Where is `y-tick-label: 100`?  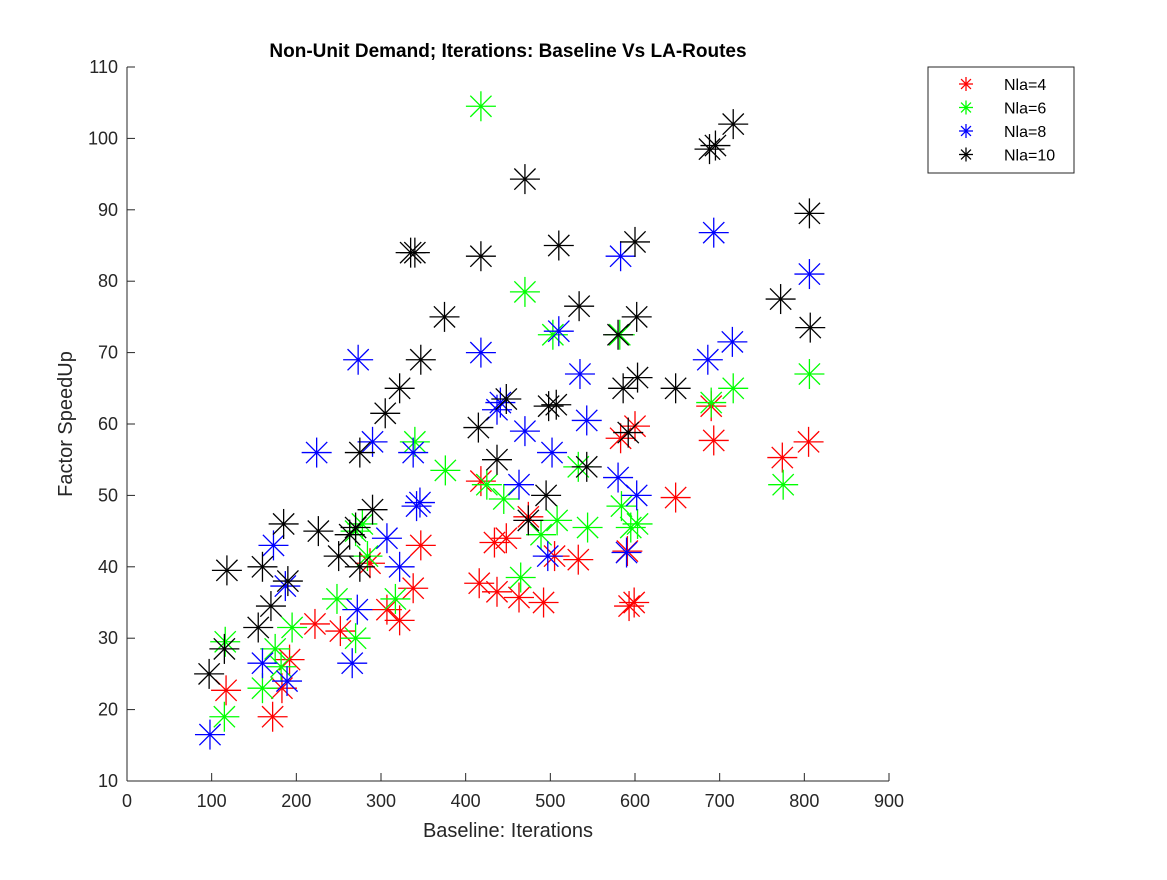
y-tick-label: 100 is located at coordinates (103, 138).